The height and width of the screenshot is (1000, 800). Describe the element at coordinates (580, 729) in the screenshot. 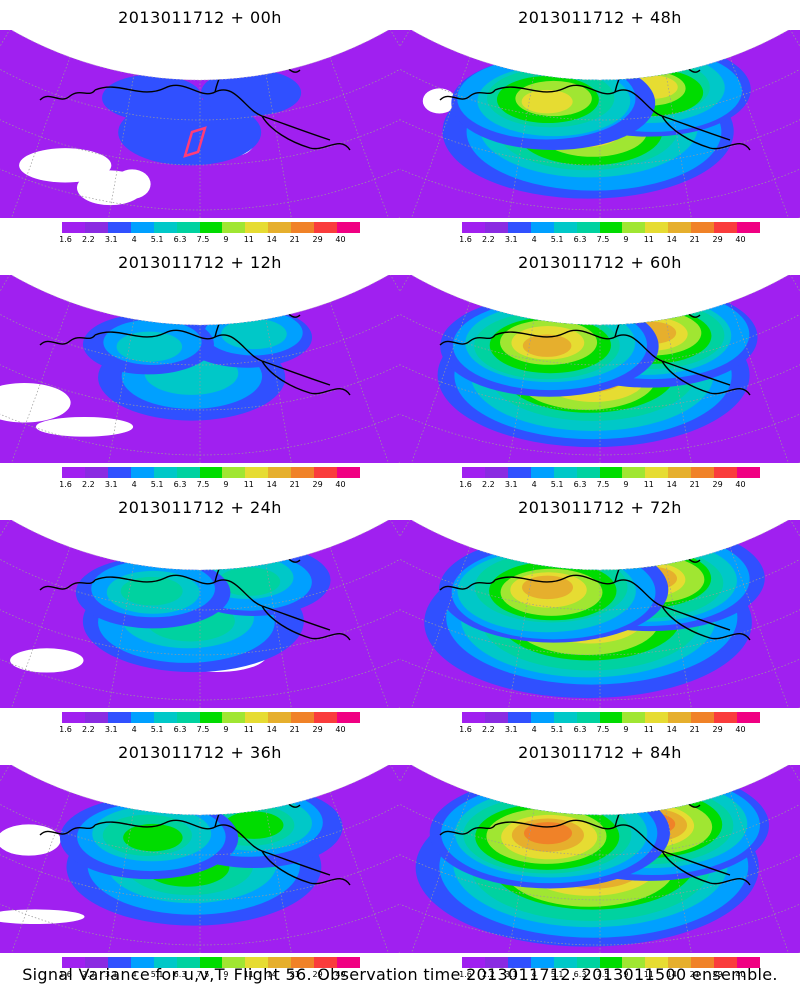

I see `colorbar-tick-label: 6.3` at that location.